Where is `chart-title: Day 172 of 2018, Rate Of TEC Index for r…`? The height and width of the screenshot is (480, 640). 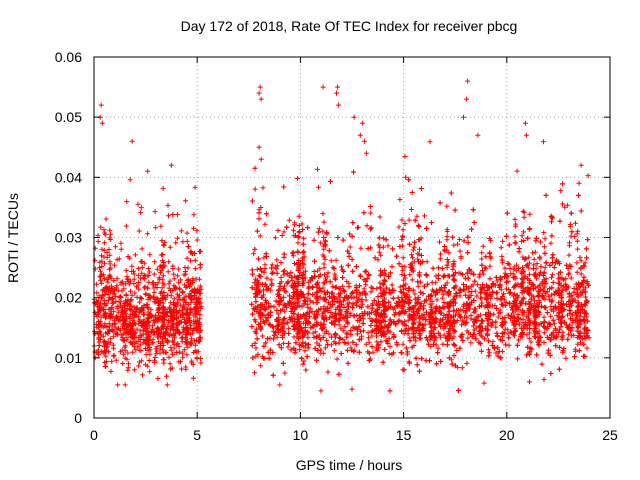
chart-title: Day 172 of 2018, Rate Of TEC Index for r… is located at coordinates (349, 26).